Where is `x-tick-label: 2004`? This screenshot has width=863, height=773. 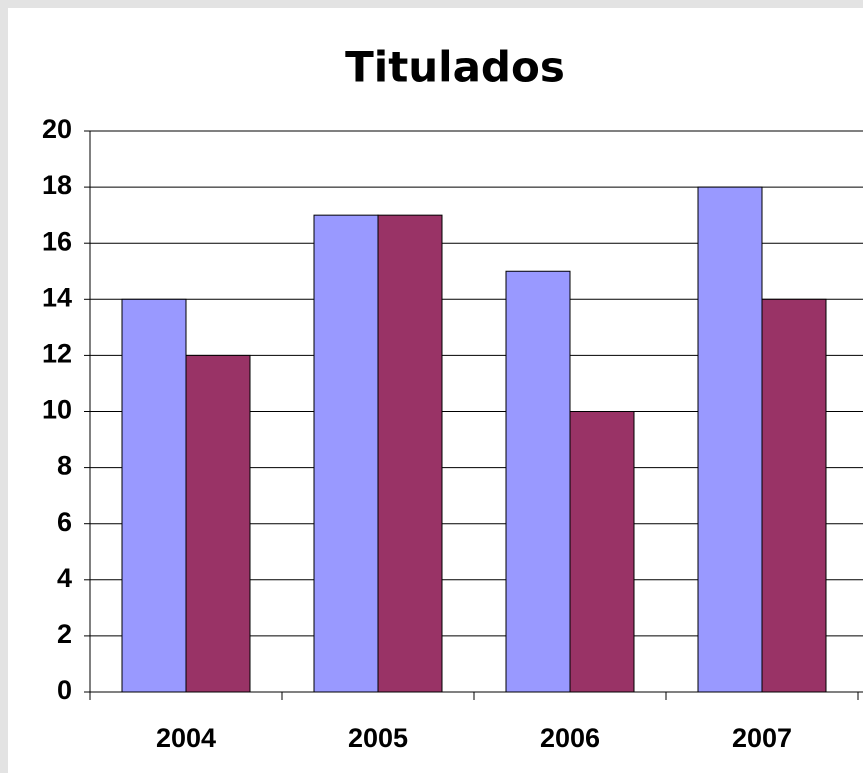 x-tick-label: 2004 is located at coordinates (186, 738).